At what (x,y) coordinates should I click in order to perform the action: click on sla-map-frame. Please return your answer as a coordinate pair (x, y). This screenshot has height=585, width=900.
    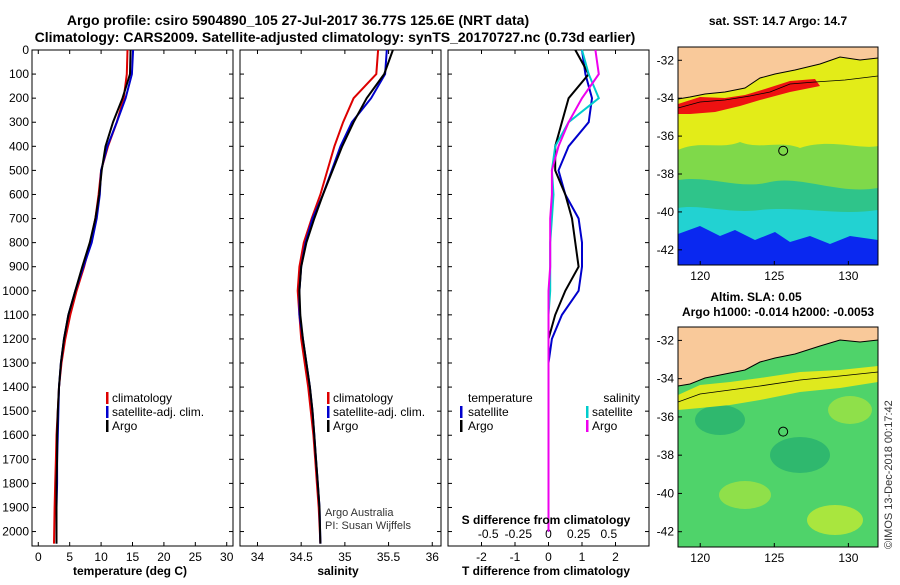
    Looking at the image, I should click on (778, 437).